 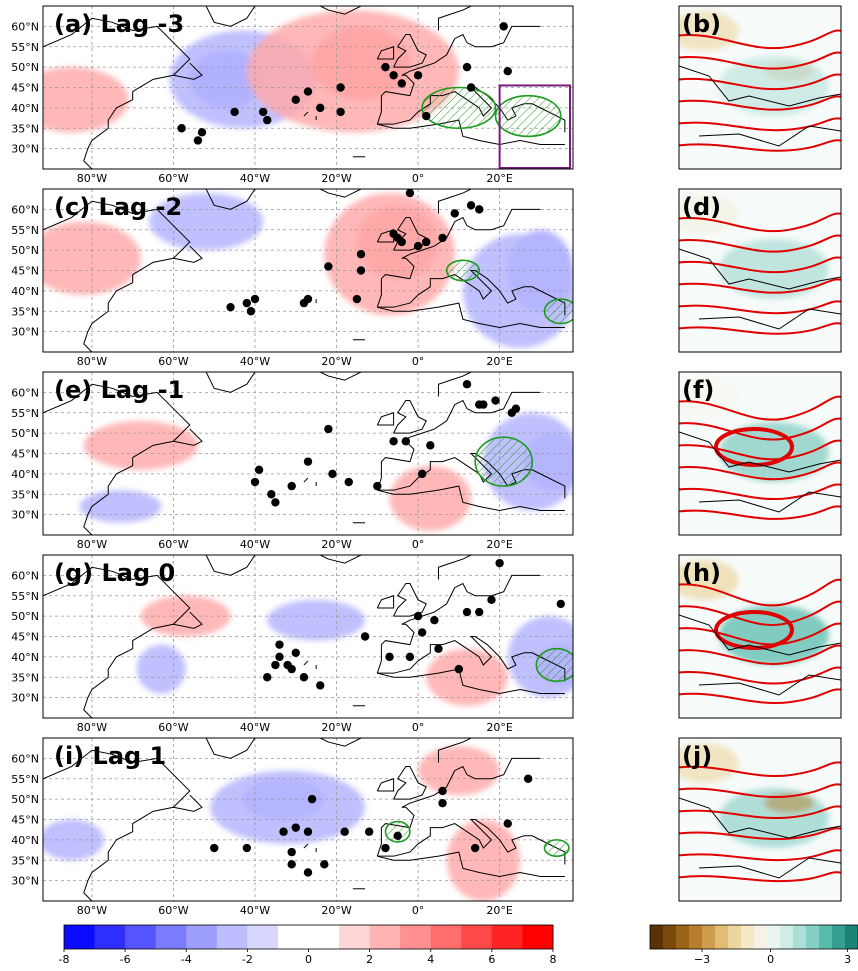 What do you see at coordinates (110, 756) in the screenshot?
I see `panel-label: (i) Lag 1` at bounding box center [110, 756].